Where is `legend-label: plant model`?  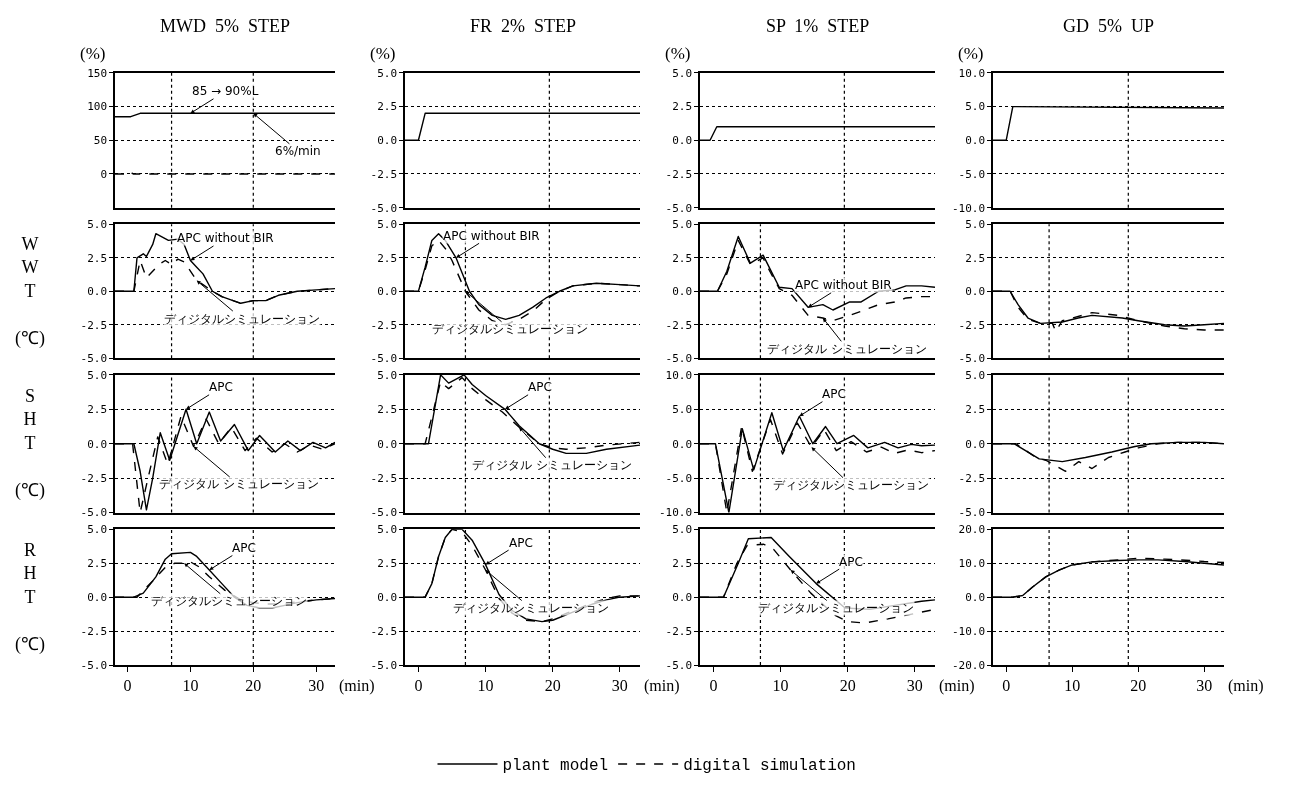
legend-label: plant model is located at coordinates (555, 766).